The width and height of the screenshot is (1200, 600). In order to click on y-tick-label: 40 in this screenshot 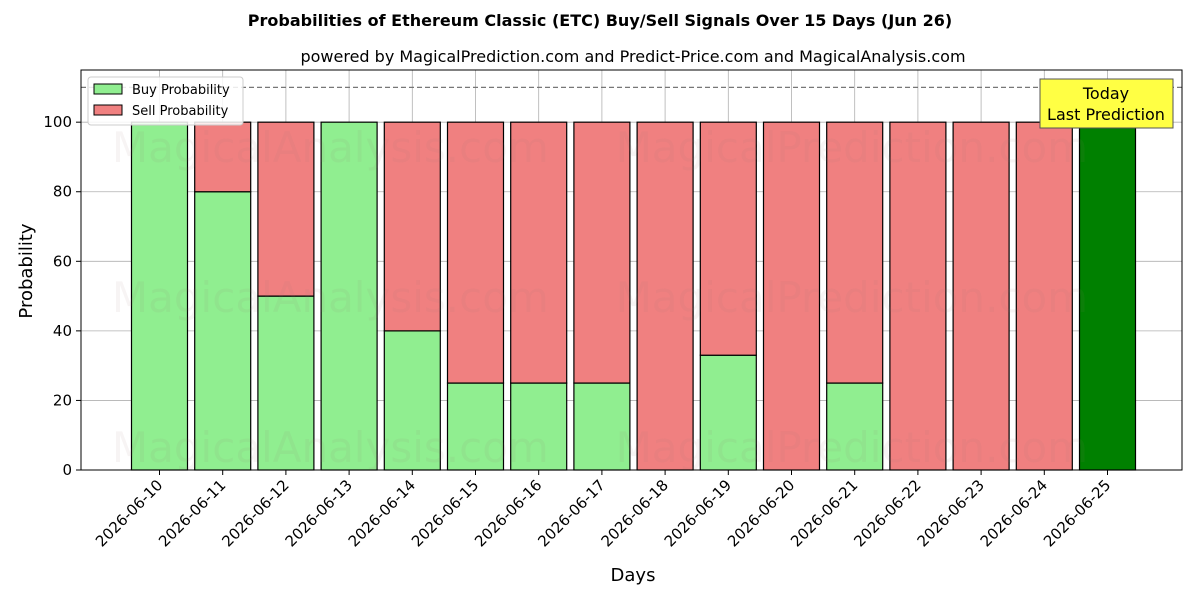, I will do `click(62, 331)`.